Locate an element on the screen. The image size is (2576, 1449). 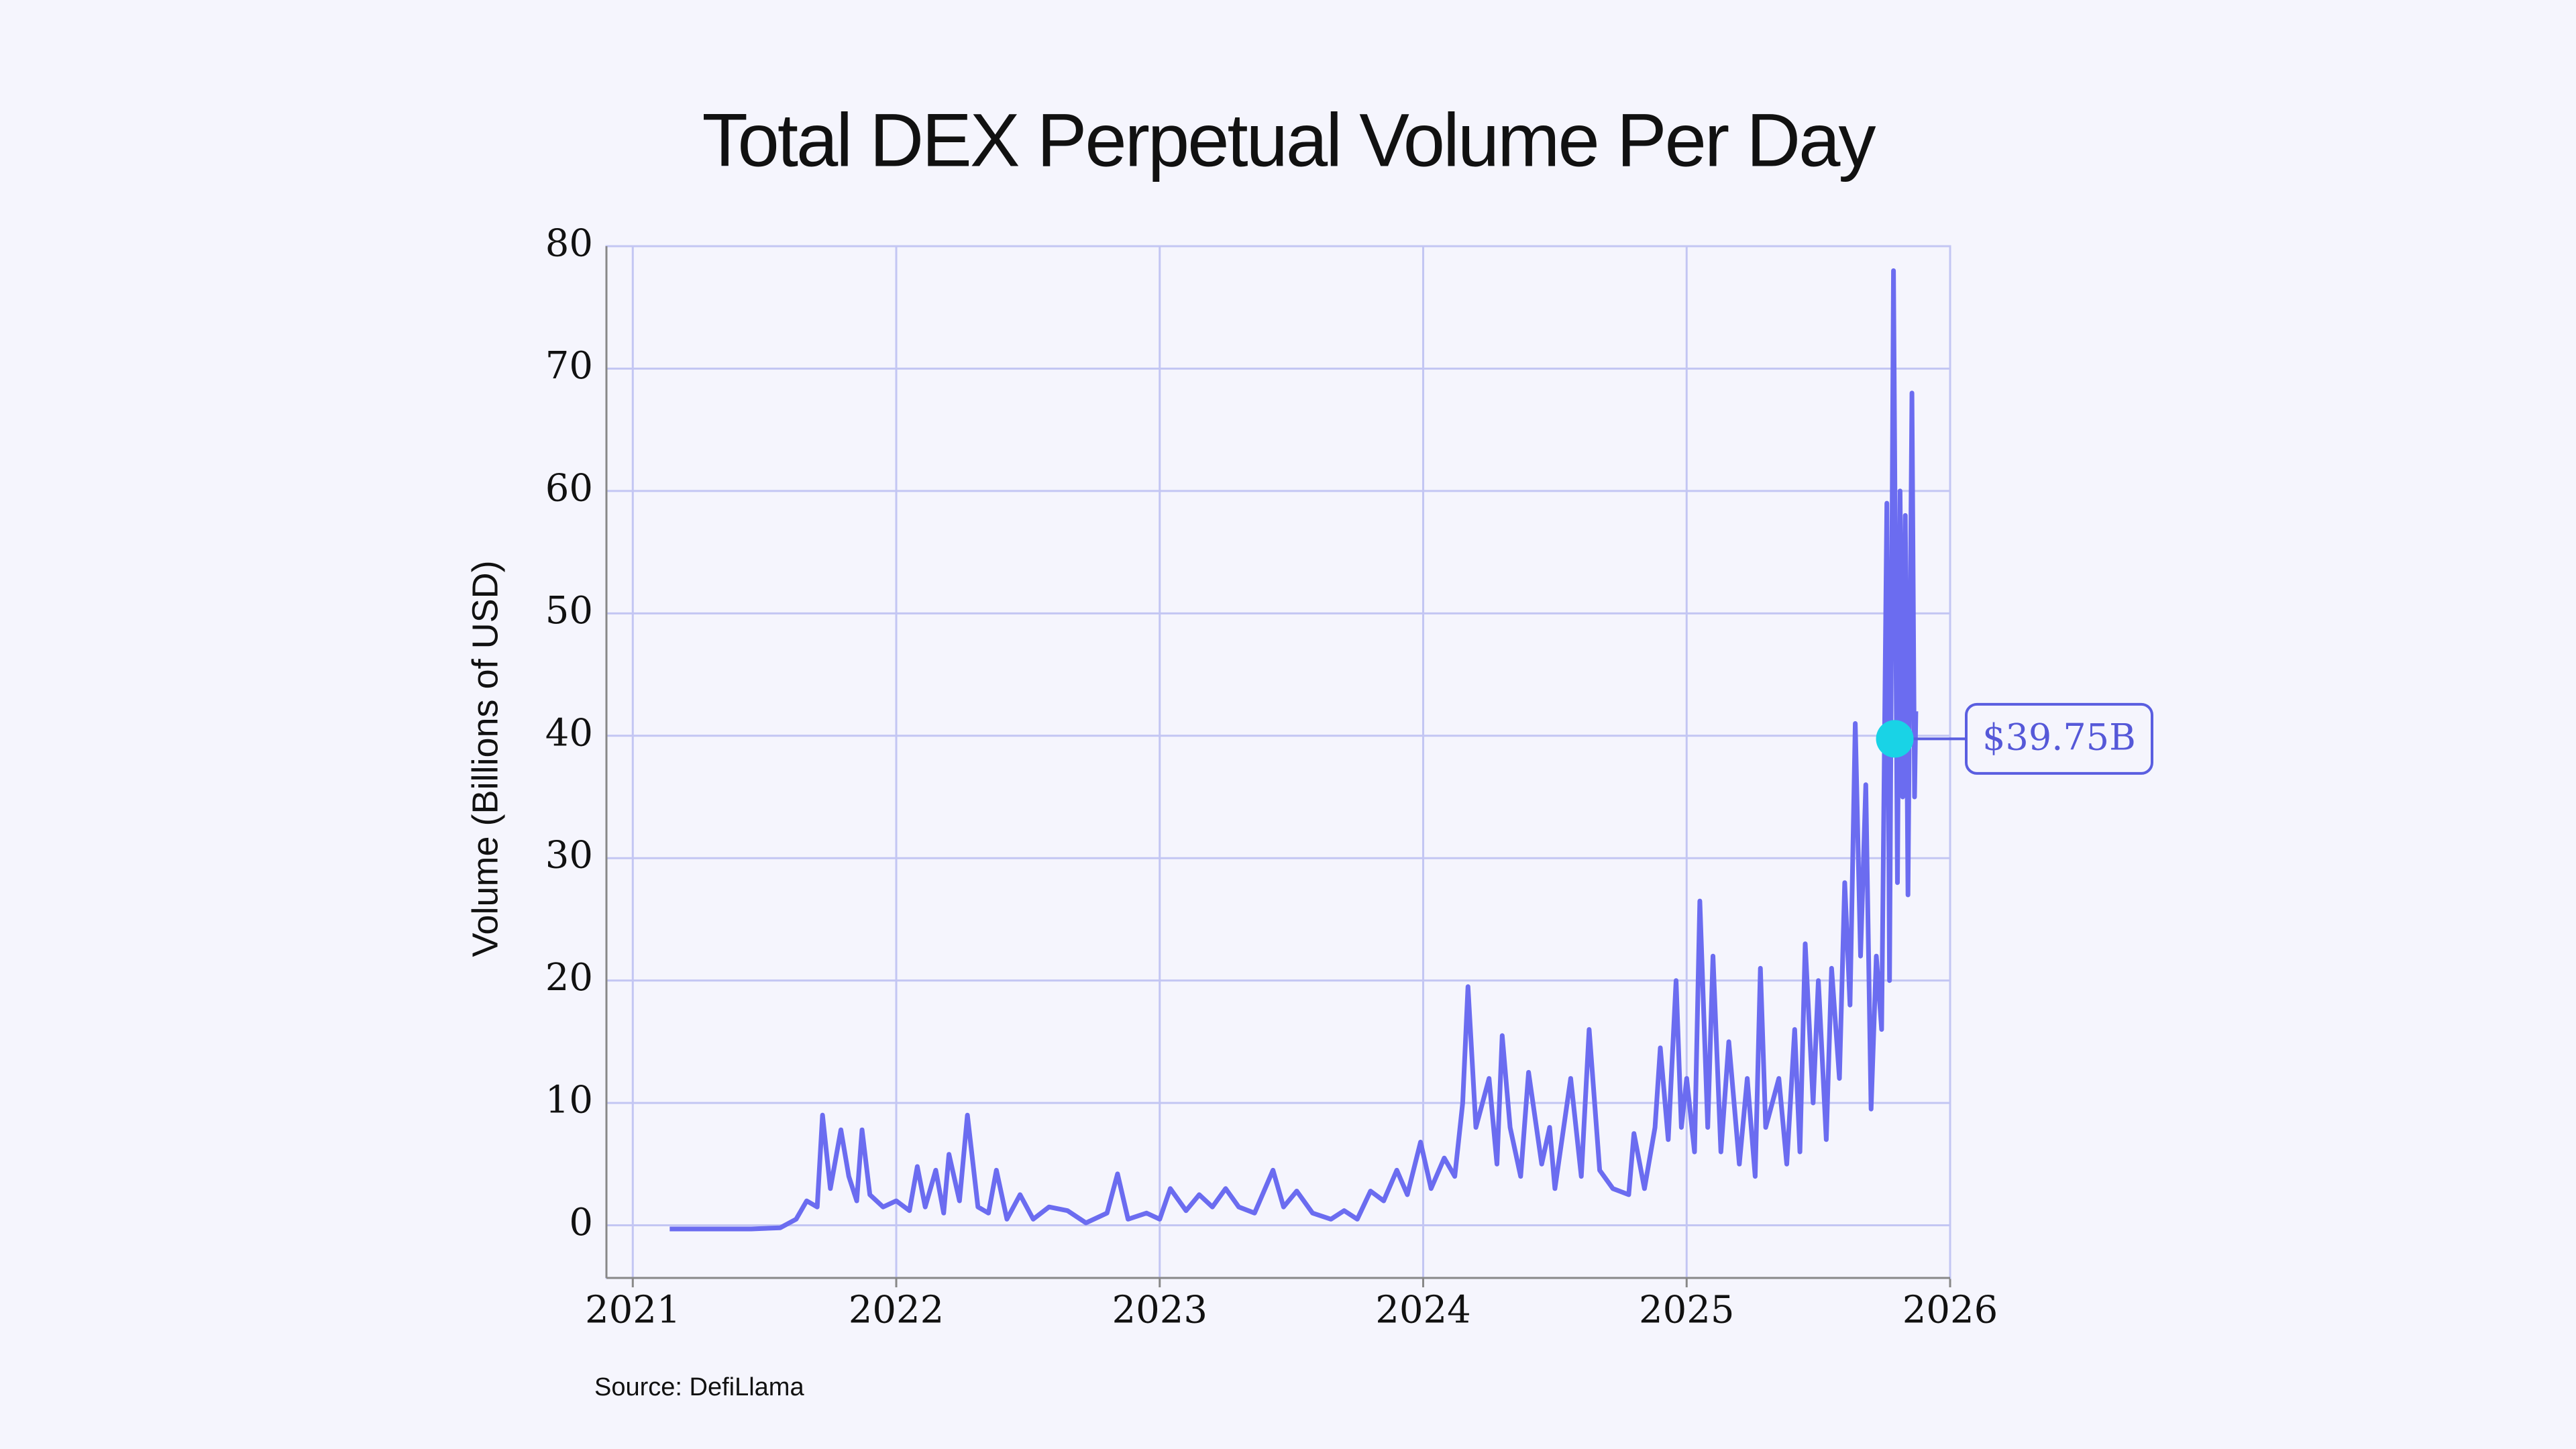
y-tick-label: 50 is located at coordinates (569, 611).